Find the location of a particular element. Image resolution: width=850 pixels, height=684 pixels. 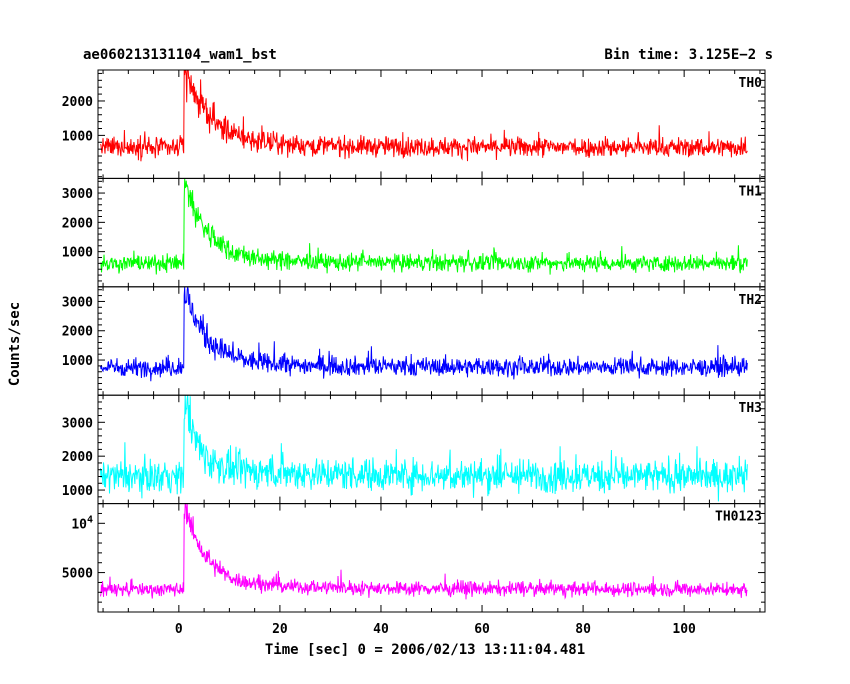

panel-label-th3: TH3 is located at coordinates (750, 408).